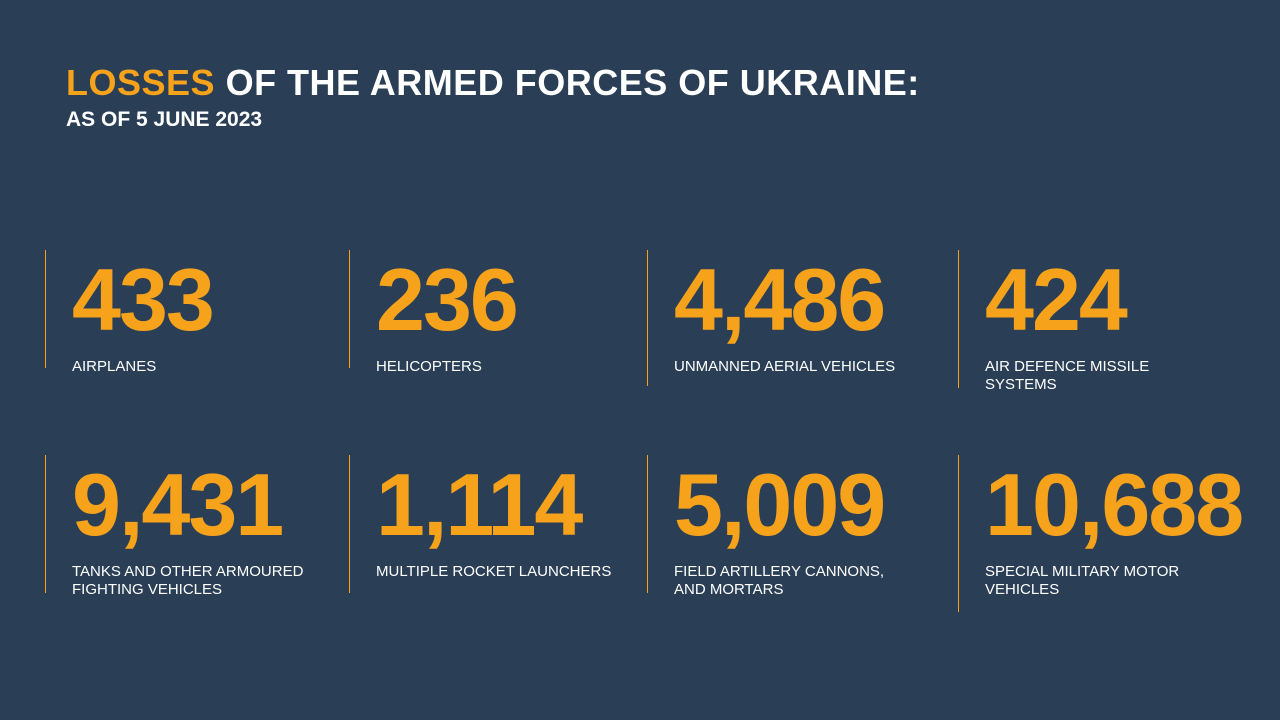 Image resolution: width=1280 pixels, height=720 pixels. What do you see at coordinates (188, 571) in the screenshot?
I see `stat-label-line: TANKS AND OTHER ARMOURED` at bounding box center [188, 571].